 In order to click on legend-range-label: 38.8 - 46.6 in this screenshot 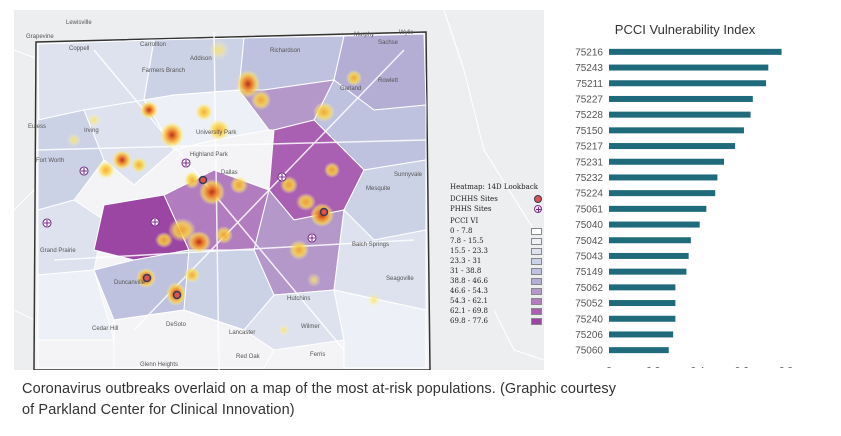, I will do `click(469, 281)`.